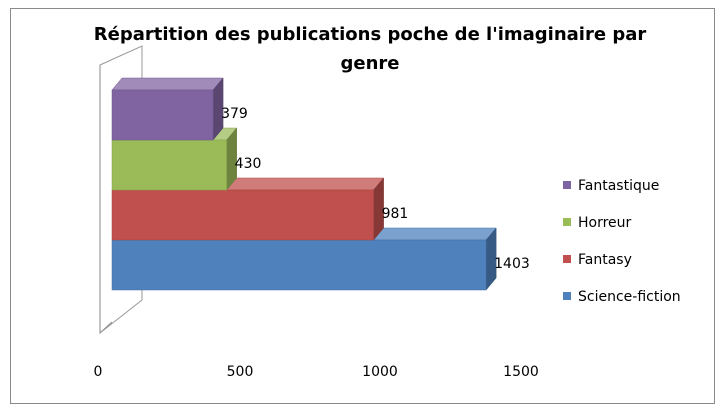 Image resolution: width=727 pixels, height=415 pixels. I want to click on x-tick-label-500: 500, so click(240, 372).